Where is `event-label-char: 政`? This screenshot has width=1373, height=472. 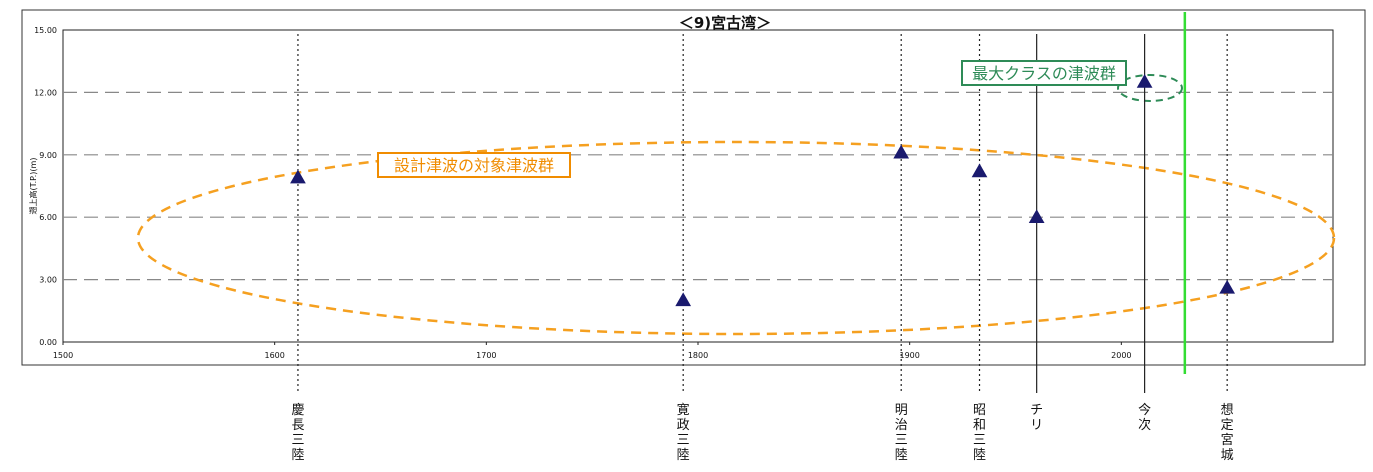 event-label-char: 政 is located at coordinates (683, 425).